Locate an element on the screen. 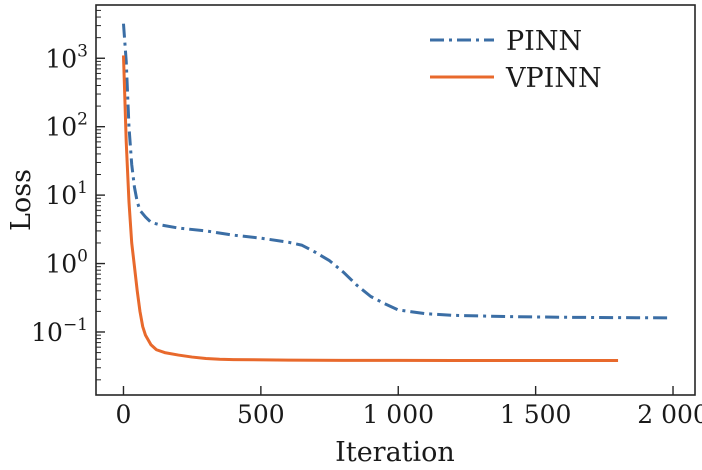 This screenshot has width=702, height=470. x-tick-label: 0 is located at coordinates (124, 414).